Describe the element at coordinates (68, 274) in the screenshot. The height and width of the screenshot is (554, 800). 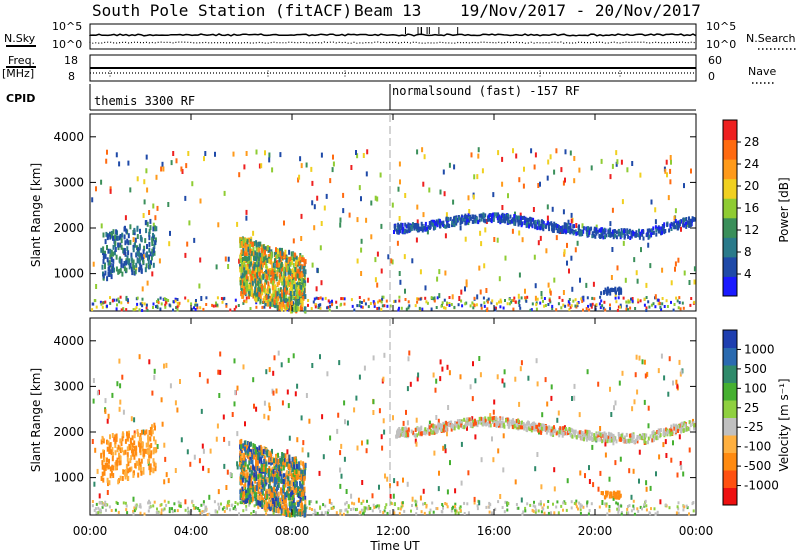
I see `y-tick-label: 1000` at that location.